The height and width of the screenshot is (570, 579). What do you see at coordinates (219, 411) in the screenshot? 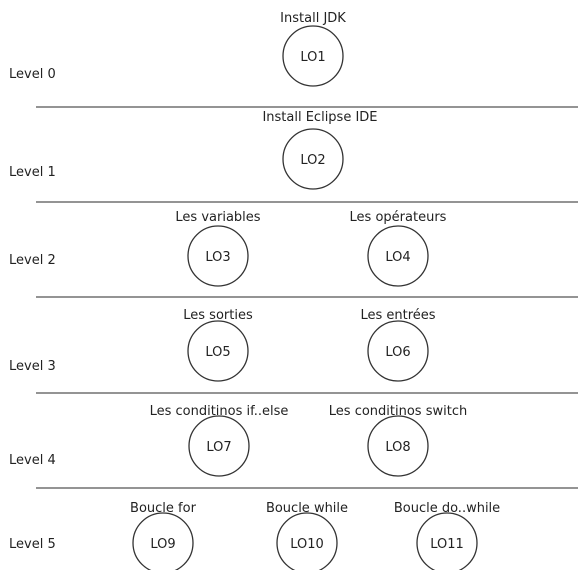
I see `lo7-title: Les conditinos if..else` at bounding box center [219, 411].